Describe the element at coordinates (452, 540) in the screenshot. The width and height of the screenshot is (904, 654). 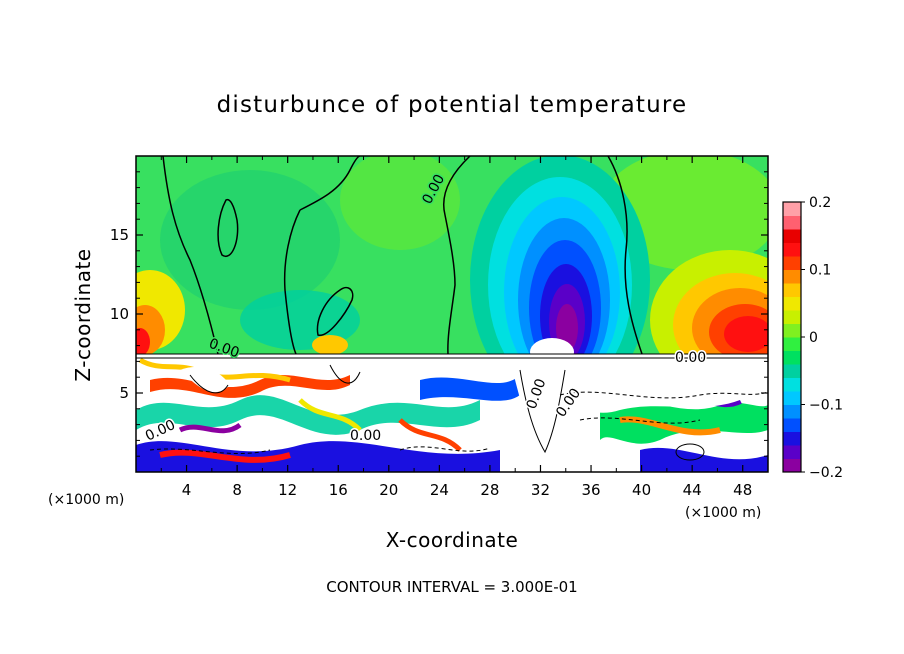
I see `x-axis-label: X-coordinate` at that location.